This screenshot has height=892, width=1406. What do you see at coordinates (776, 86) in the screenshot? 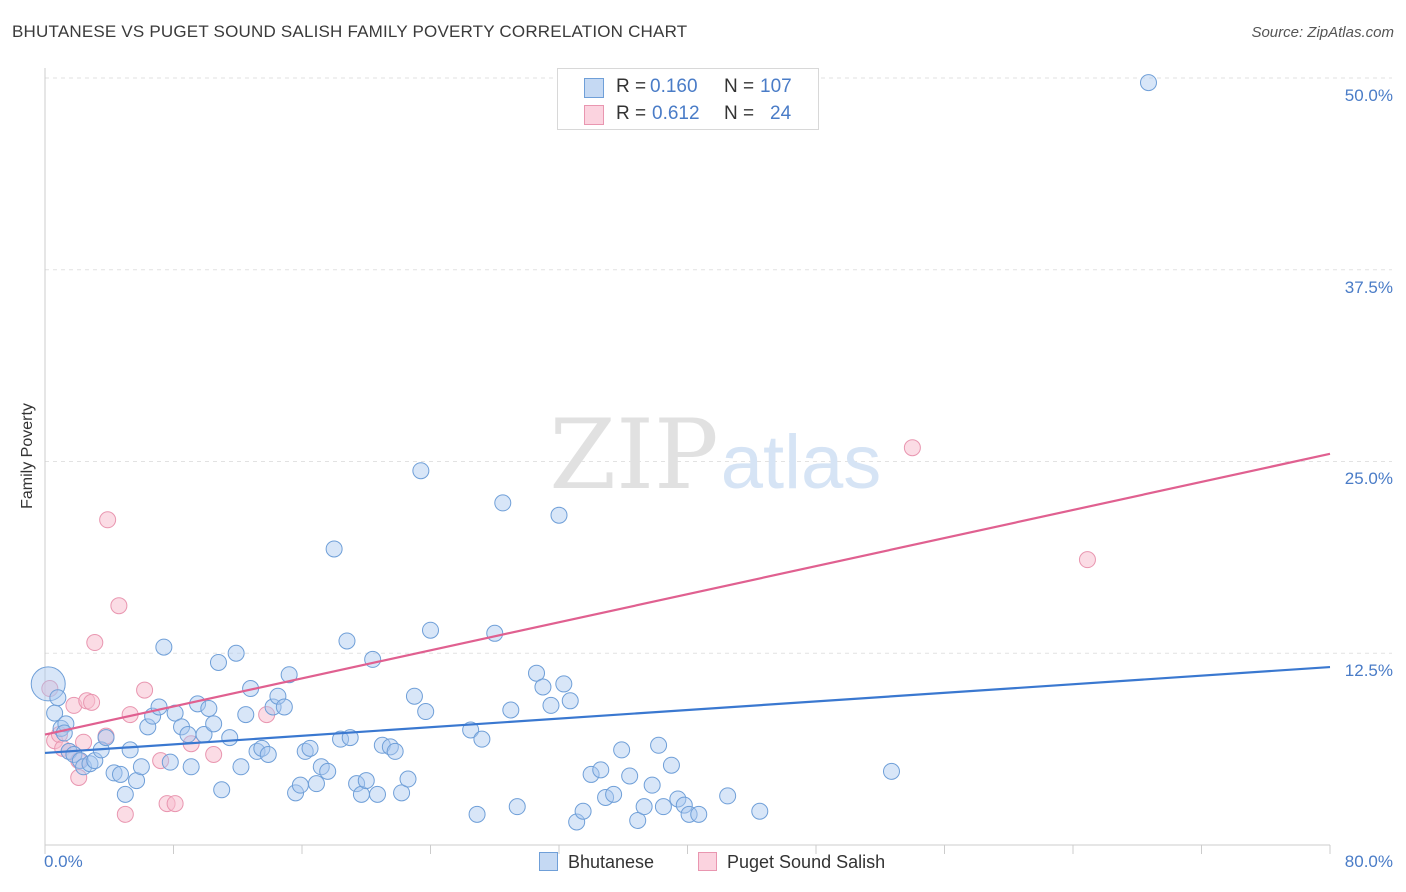
I see `legend-n-value: 107` at bounding box center [776, 86].